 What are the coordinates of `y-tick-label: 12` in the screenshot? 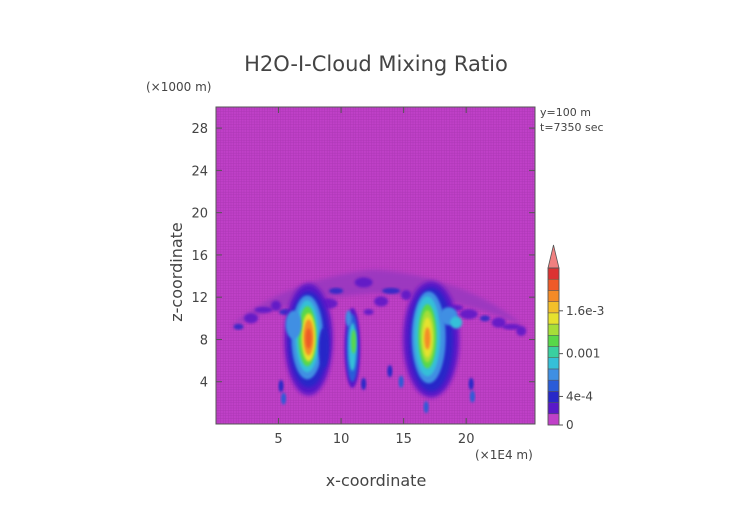 It's located at (199, 298).